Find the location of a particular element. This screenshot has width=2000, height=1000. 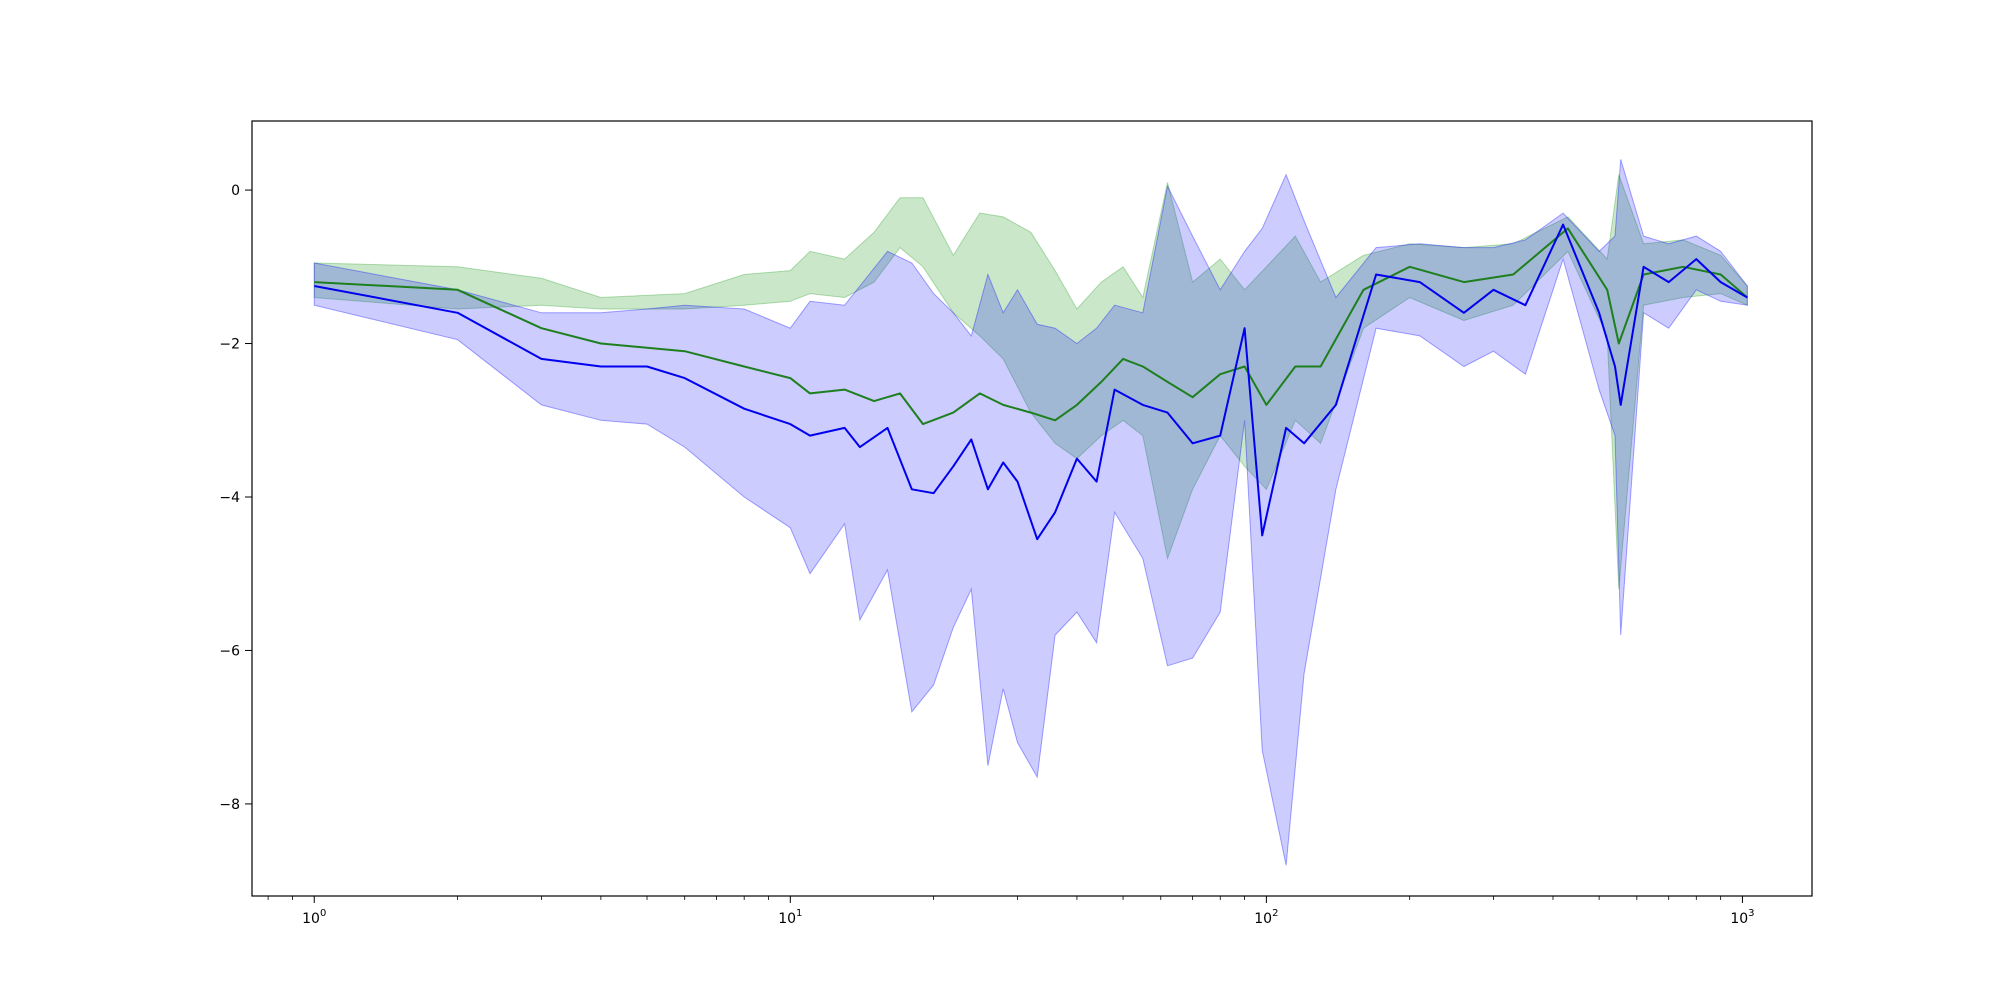

x-tick-label: 10¹ is located at coordinates (790, 917).